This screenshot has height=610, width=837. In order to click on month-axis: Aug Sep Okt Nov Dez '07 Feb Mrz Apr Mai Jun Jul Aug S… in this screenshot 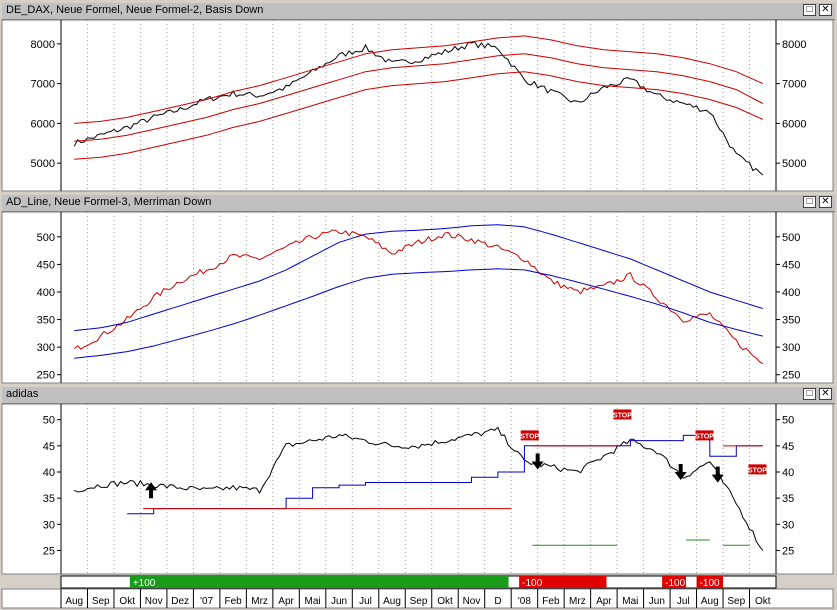, I will do `click(417, 598)`.